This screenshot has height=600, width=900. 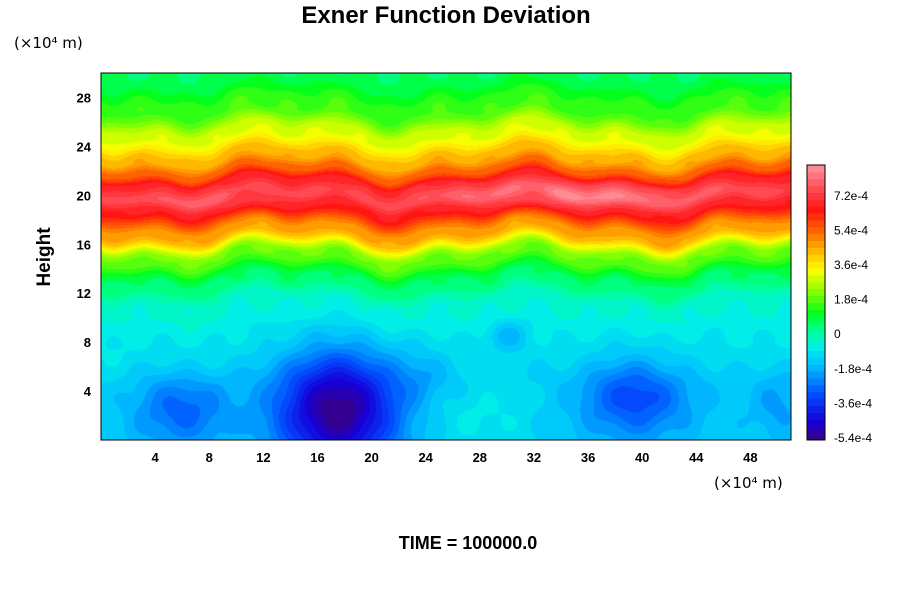 I want to click on colorbar-tick-label: -3.6e-4, so click(x=853, y=404).